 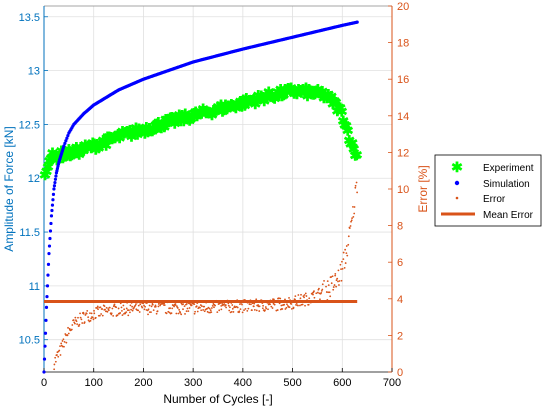 I want to click on left-tick-label: 10.5, so click(x=29, y=341).